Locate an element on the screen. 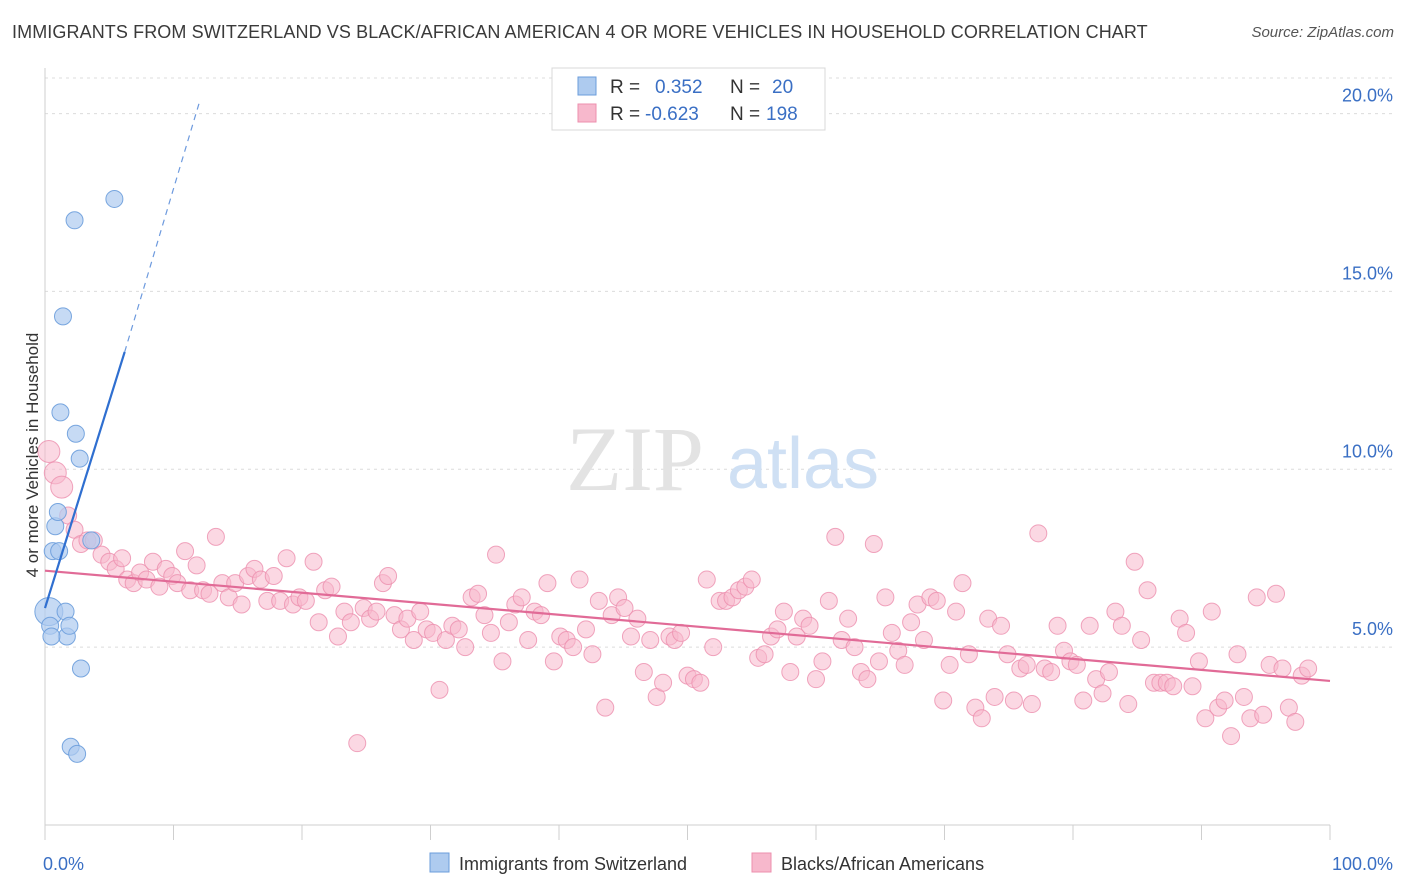 The width and height of the screenshot is (1406, 892). stats-legend: R = 0.352 N = 20 R = -0.623 N = 198 is located at coordinates (688, 99).